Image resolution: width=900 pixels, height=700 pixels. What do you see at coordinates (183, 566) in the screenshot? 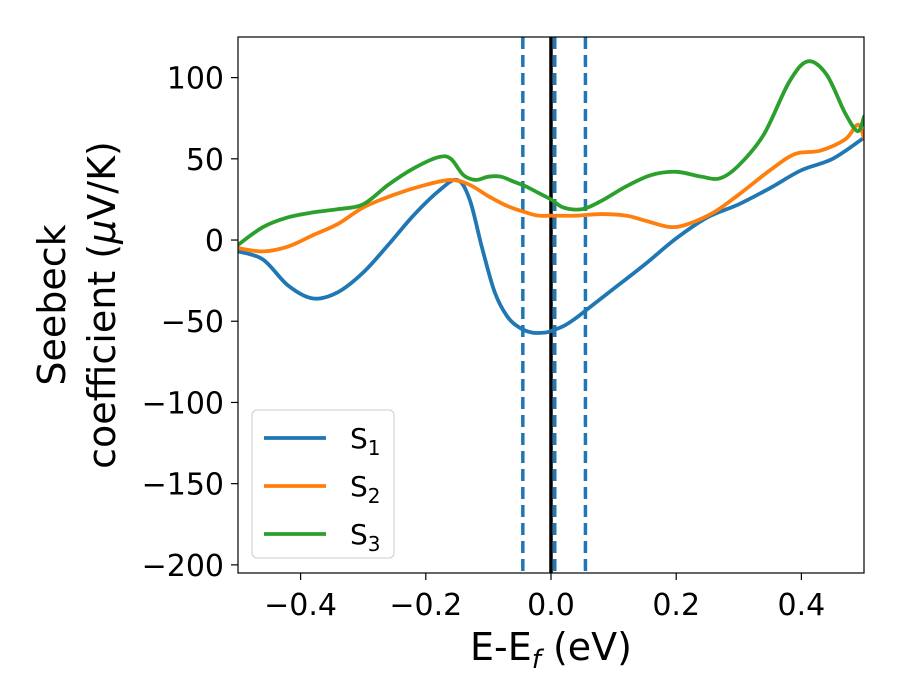
I see `y-tick-label: −200` at bounding box center [183, 566].